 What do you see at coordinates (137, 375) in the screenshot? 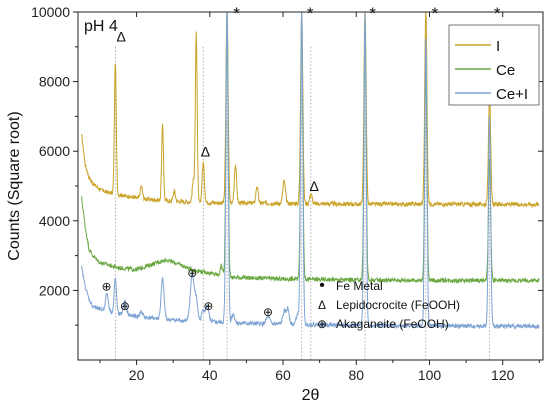
I see `x-tick-label: 20` at bounding box center [137, 375].